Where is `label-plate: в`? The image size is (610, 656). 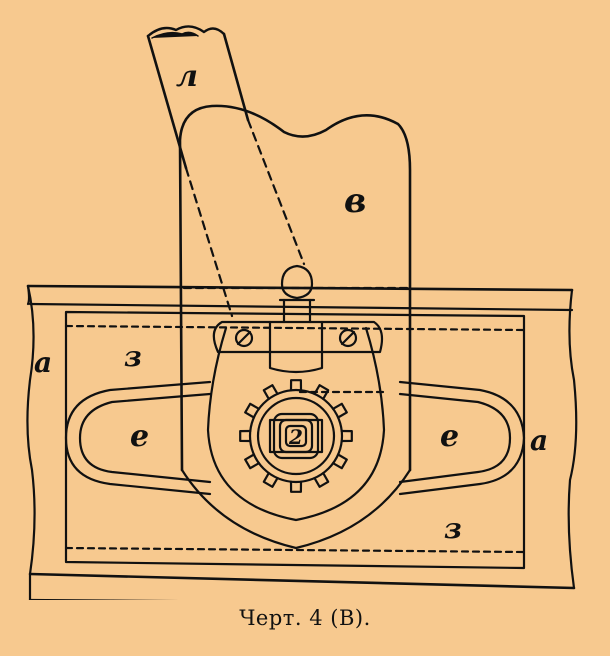 label-plate: в is located at coordinates (355, 201).